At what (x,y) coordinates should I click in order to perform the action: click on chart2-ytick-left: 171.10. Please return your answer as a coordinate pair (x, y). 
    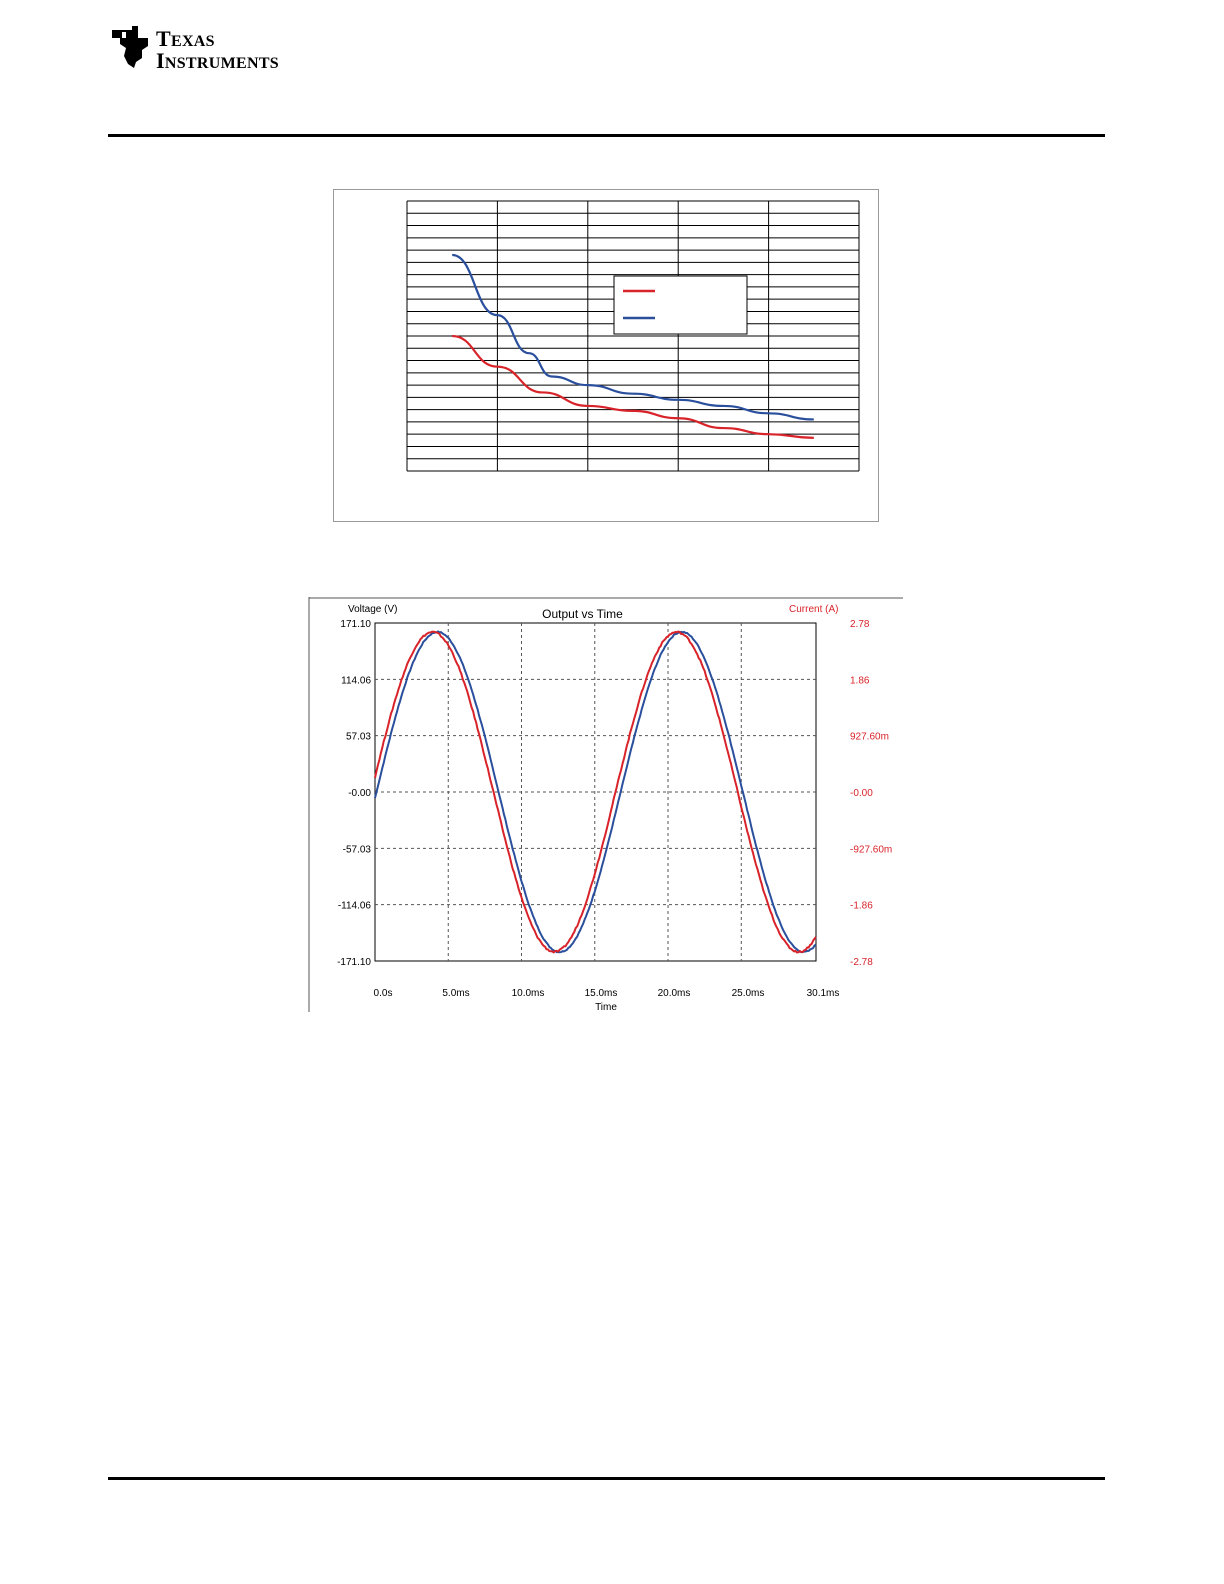
    Looking at the image, I should click on (355, 624).